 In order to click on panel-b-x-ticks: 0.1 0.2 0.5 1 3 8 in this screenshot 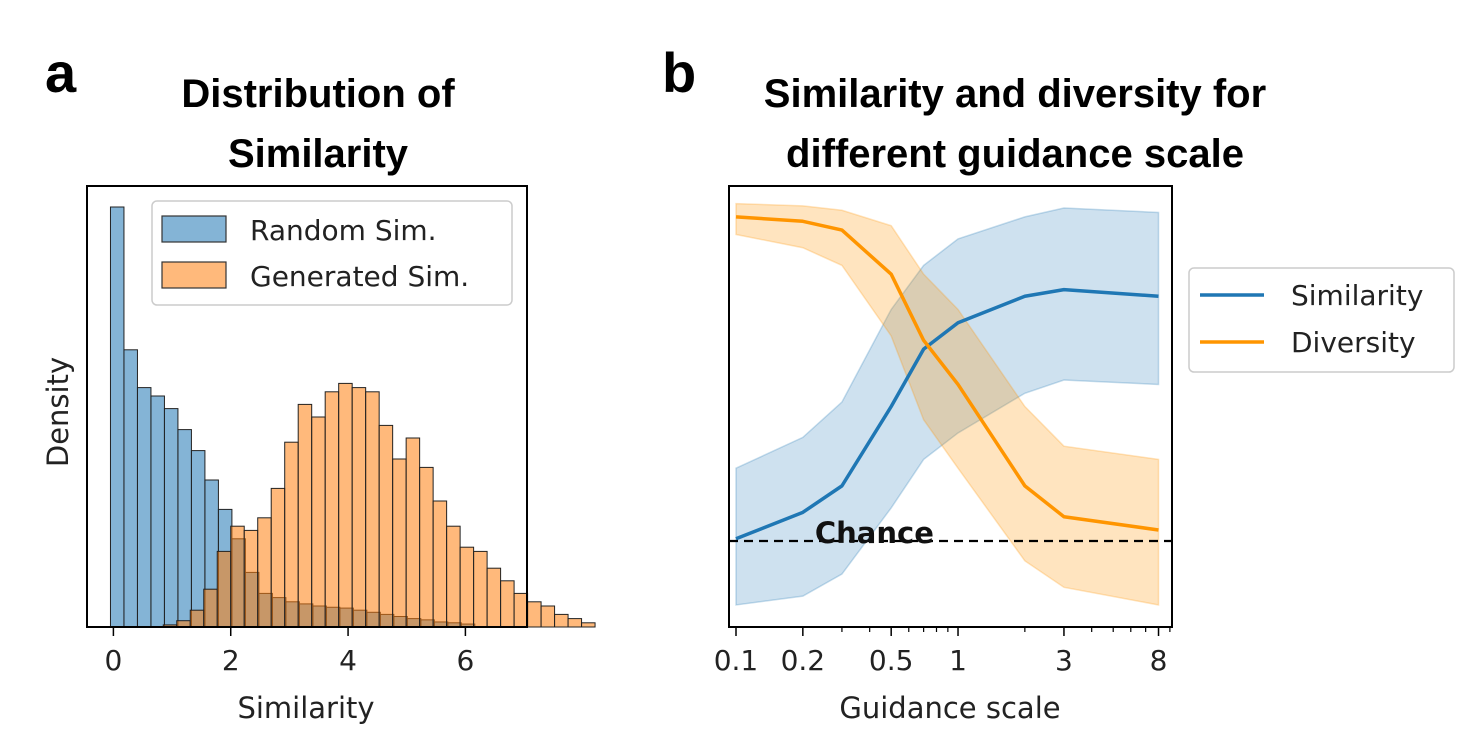, I will do `click(941, 652)`.